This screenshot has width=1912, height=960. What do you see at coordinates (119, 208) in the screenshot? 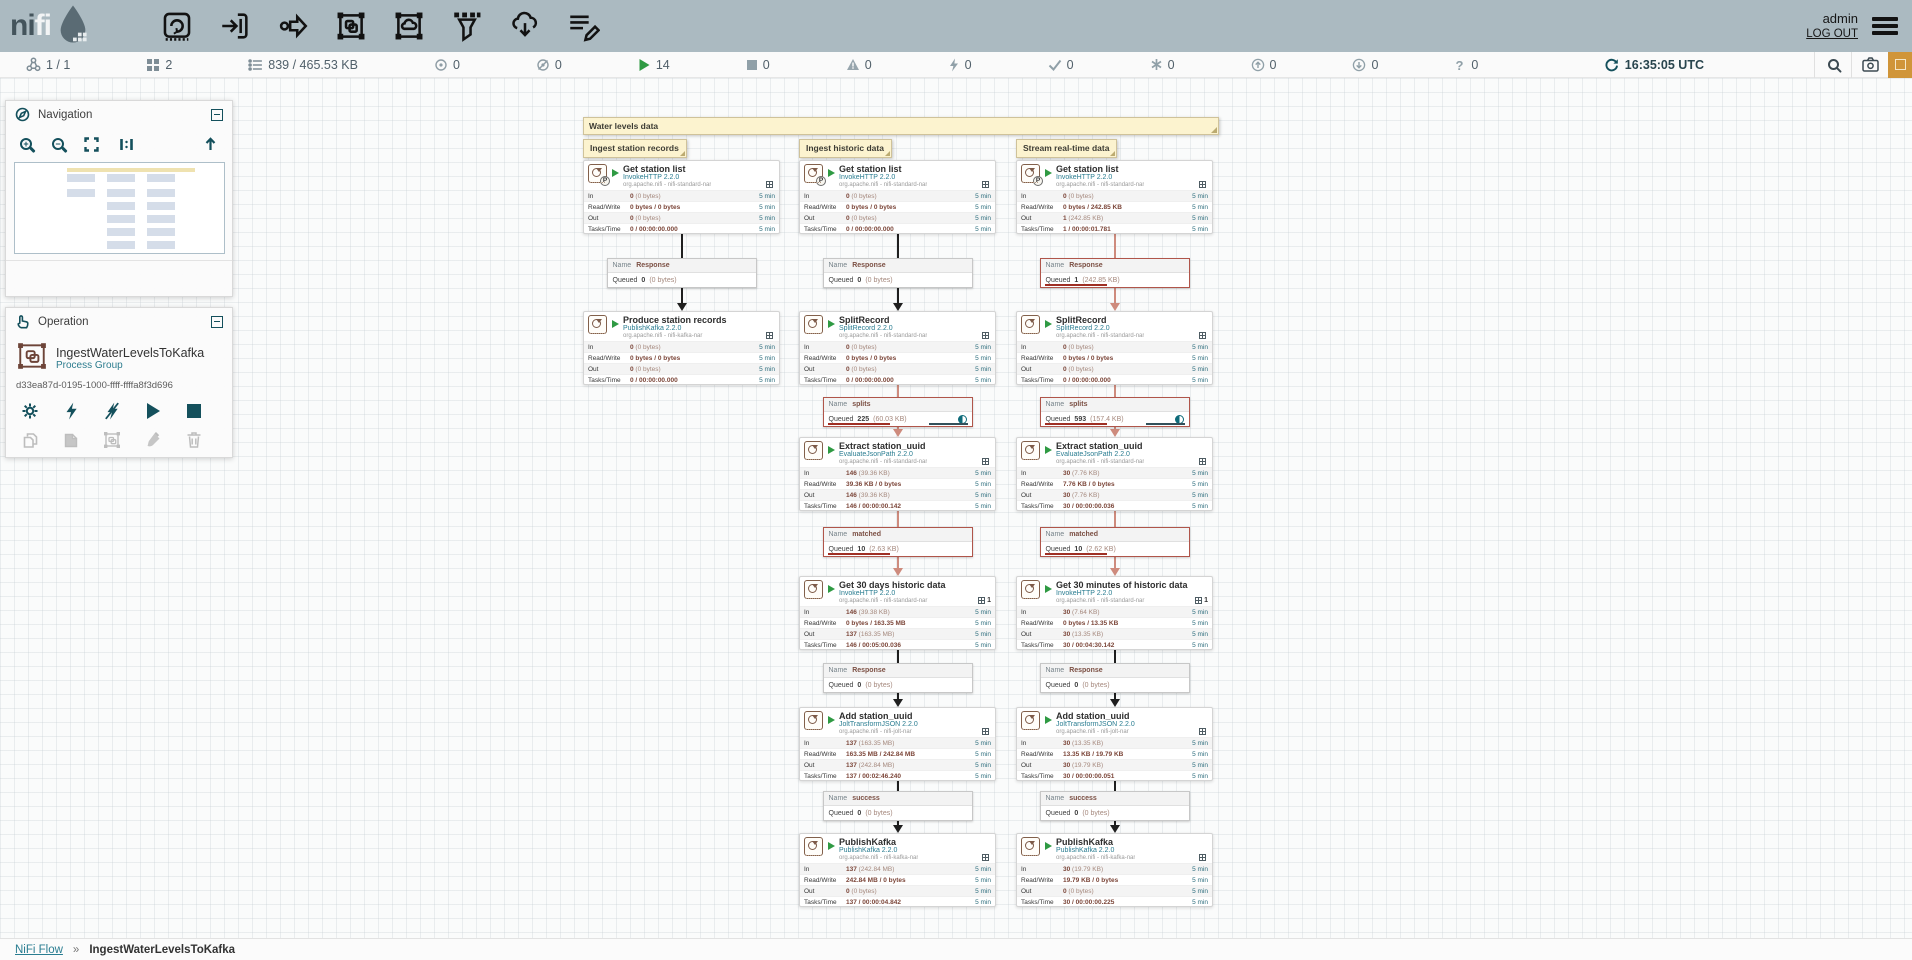
I see `birdseye-minimap` at bounding box center [119, 208].